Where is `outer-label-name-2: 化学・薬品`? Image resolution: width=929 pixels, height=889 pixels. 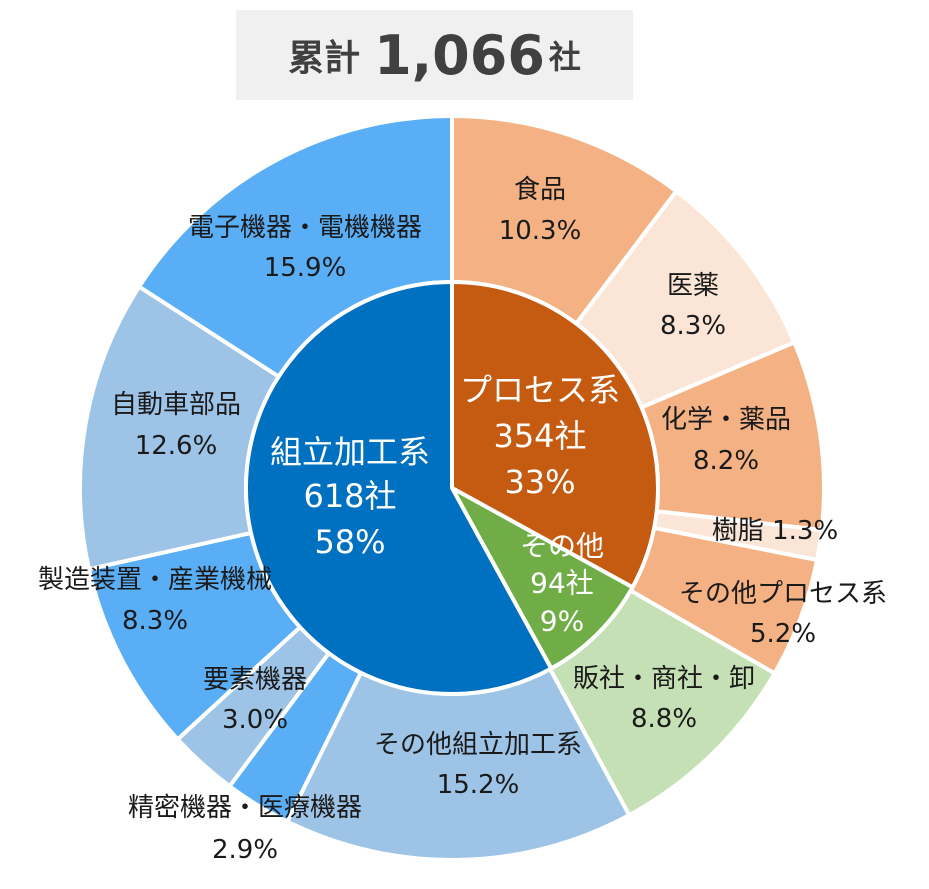
outer-label-name-2: 化学・薬品 is located at coordinates (726, 420).